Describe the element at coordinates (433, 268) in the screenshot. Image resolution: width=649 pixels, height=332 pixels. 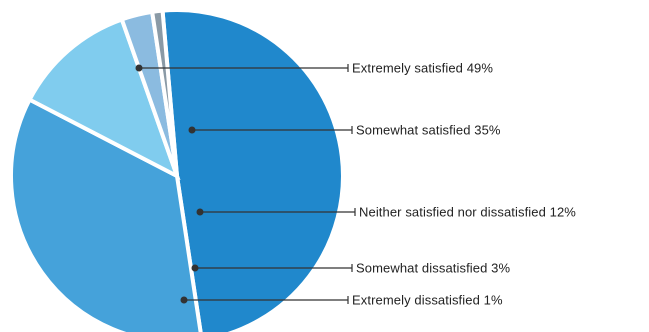
I see `label-somewhat-dissatisfied: Somewhat dissatisfied 3%` at that location.